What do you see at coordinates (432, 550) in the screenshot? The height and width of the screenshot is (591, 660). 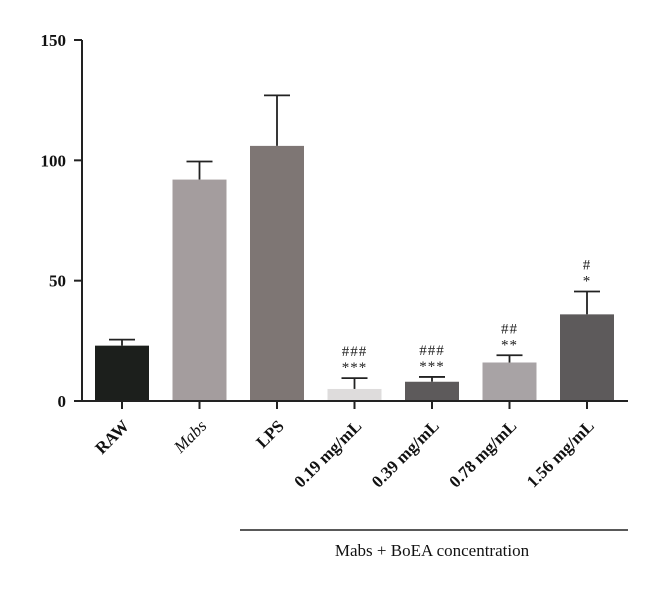 I see `group-label: Mabs + BoEA concentration` at bounding box center [432, 550].